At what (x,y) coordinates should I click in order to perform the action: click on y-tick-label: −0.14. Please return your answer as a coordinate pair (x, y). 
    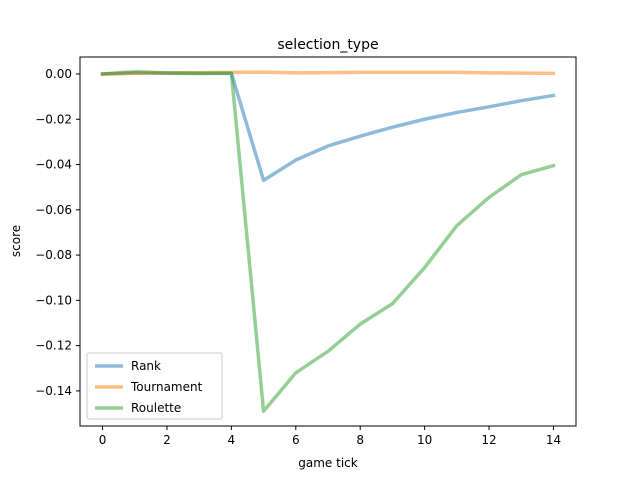
    Looking at the image, I should click on (53, 391).